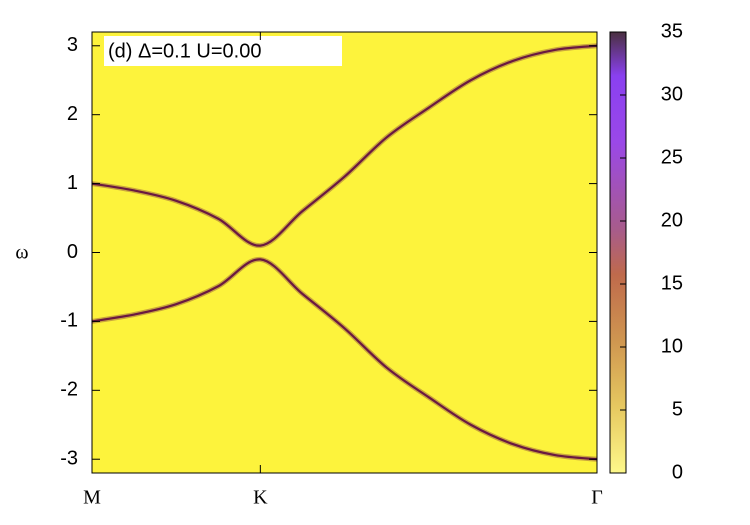 The height and width of the screenshot is (525, 750). Describe the element at coordinates (672, 31) in the screenshot. I see `colorbar-tick-label: 35` at that location.